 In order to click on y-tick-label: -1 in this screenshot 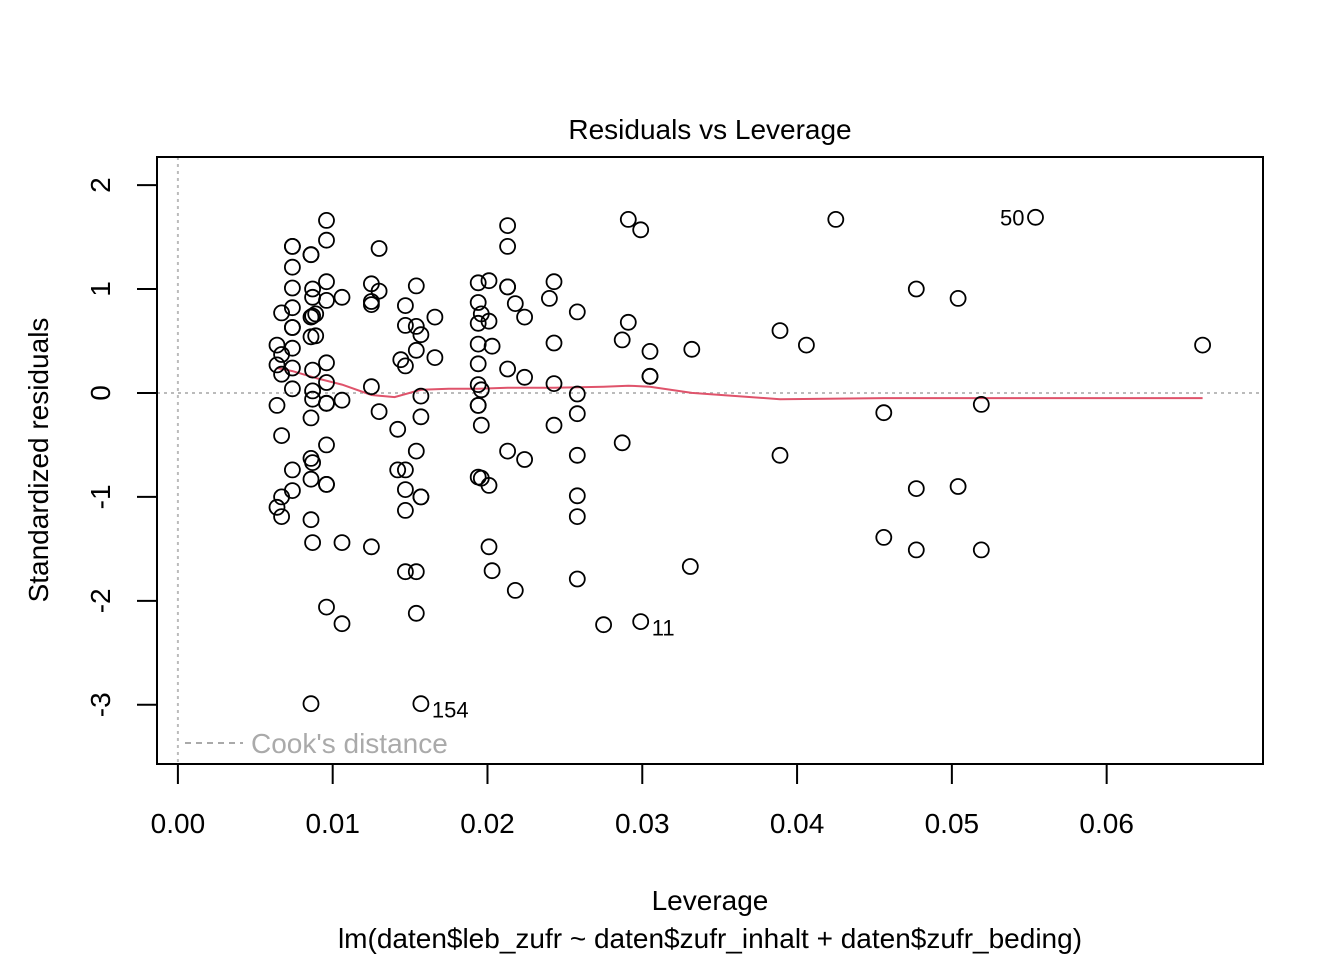, I will do `click(100, 496)`.